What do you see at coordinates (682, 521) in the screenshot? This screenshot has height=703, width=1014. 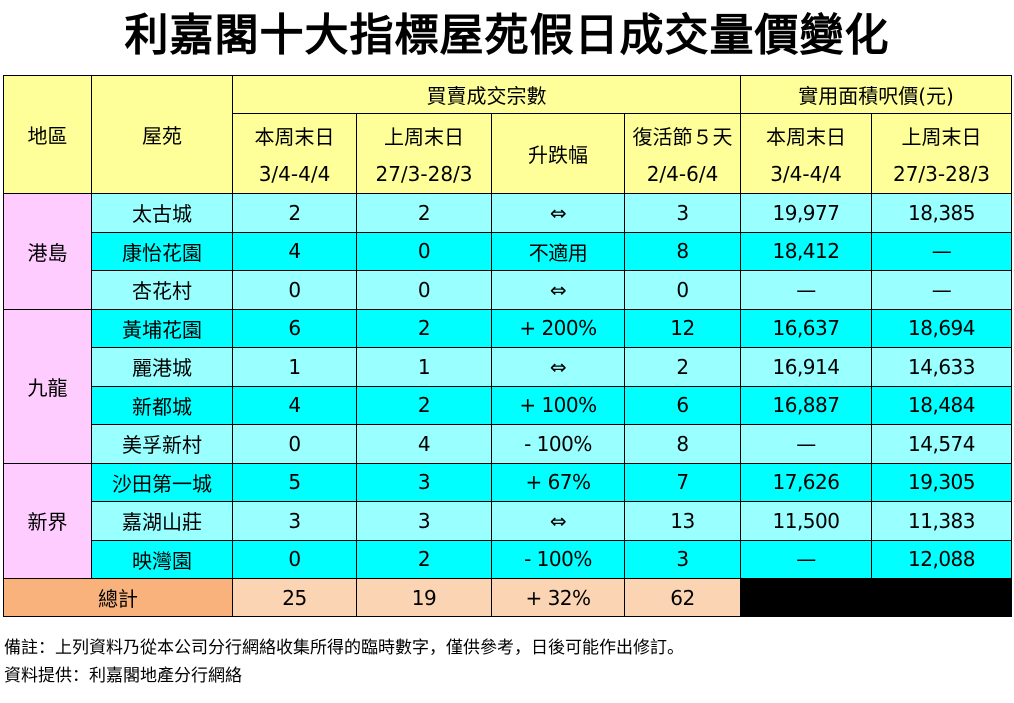 I see `cell-easter: 13` at bounding box center [682, 521].